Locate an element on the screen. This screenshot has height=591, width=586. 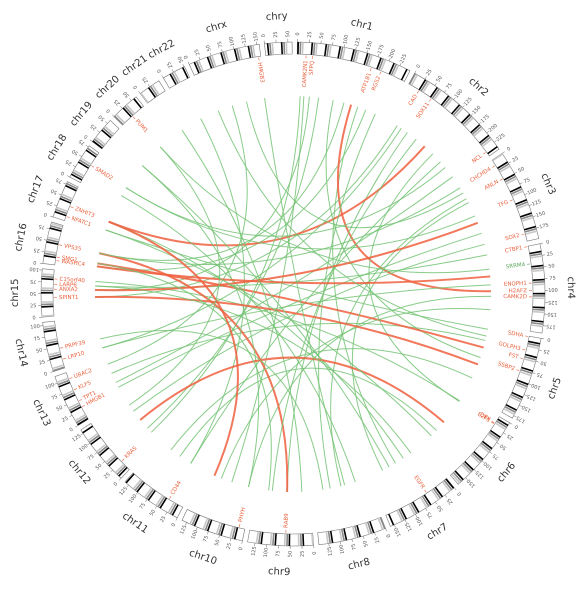
tick-label: 225 is located at coordinates (500, 137).